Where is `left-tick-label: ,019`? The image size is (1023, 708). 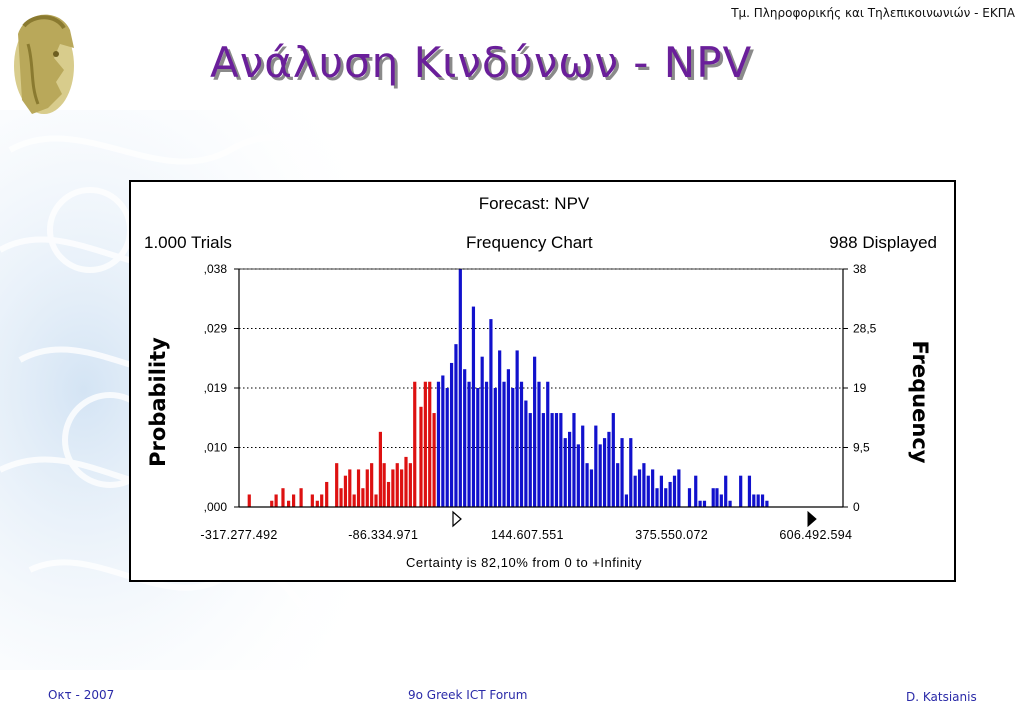 left-tick-label: ,019 is located at coordinates (216, 388).